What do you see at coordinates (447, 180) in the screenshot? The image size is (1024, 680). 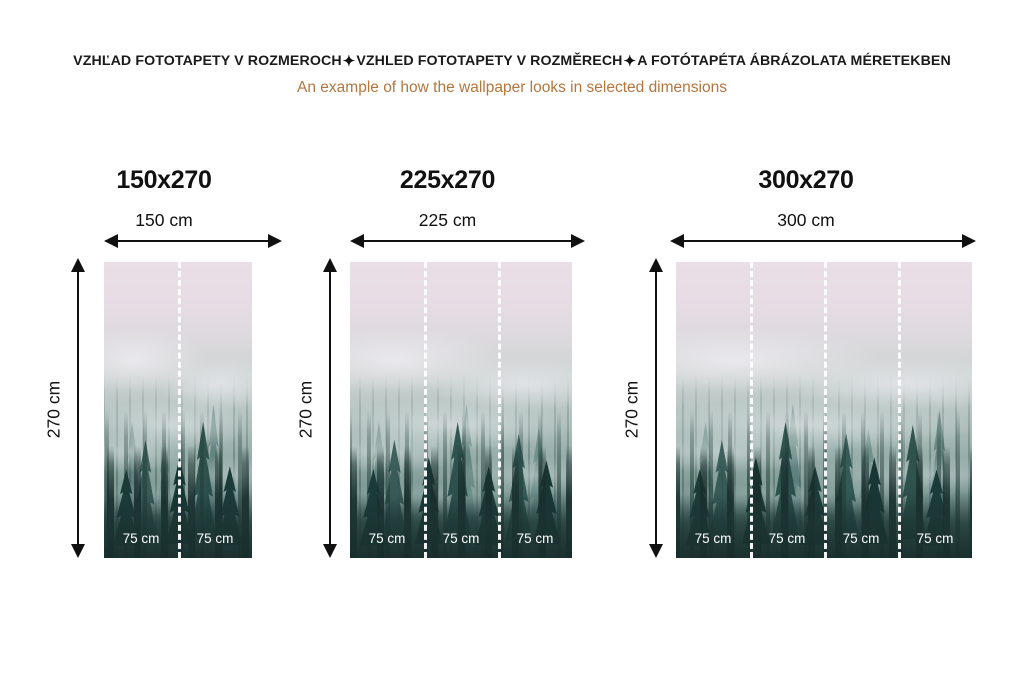 I see `panel-title: 225x270` at bounding box center [447, 180].